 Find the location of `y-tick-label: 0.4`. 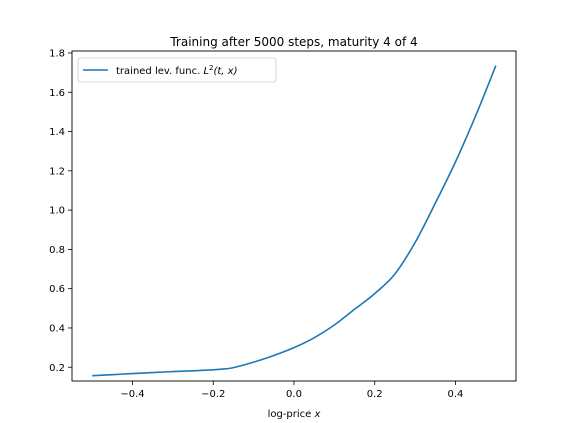

y-tick-label: 0.4 is located at coordinates (57, 328).